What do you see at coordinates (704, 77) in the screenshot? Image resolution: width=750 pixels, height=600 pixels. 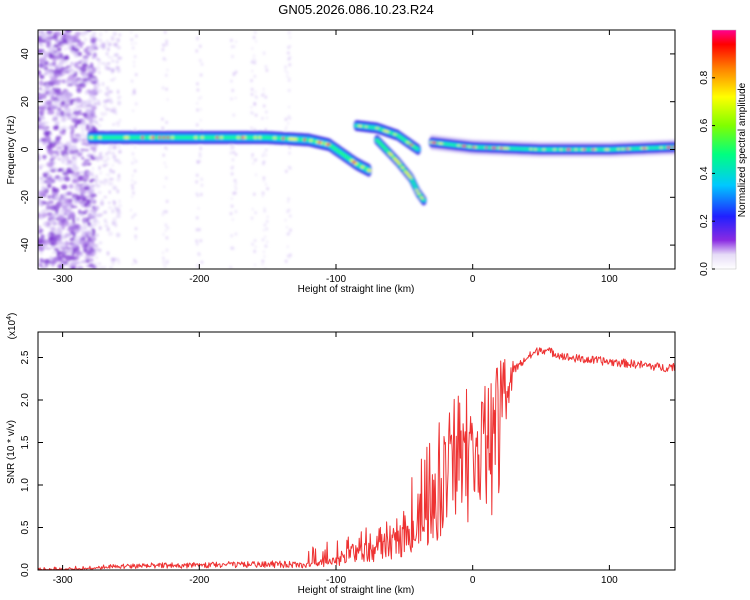 I see `colorbar-tick-label: 0.8` at bounding box center [704, 77].